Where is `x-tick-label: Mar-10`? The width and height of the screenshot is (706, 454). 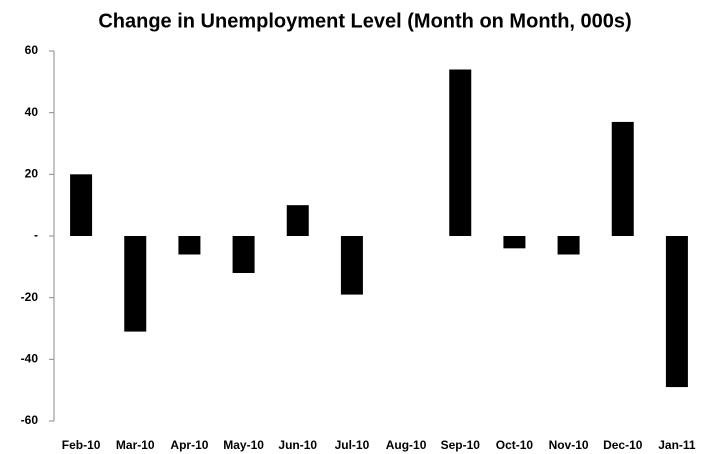
x-tick-label: Mar-10 is located at coordinates (135, 445).